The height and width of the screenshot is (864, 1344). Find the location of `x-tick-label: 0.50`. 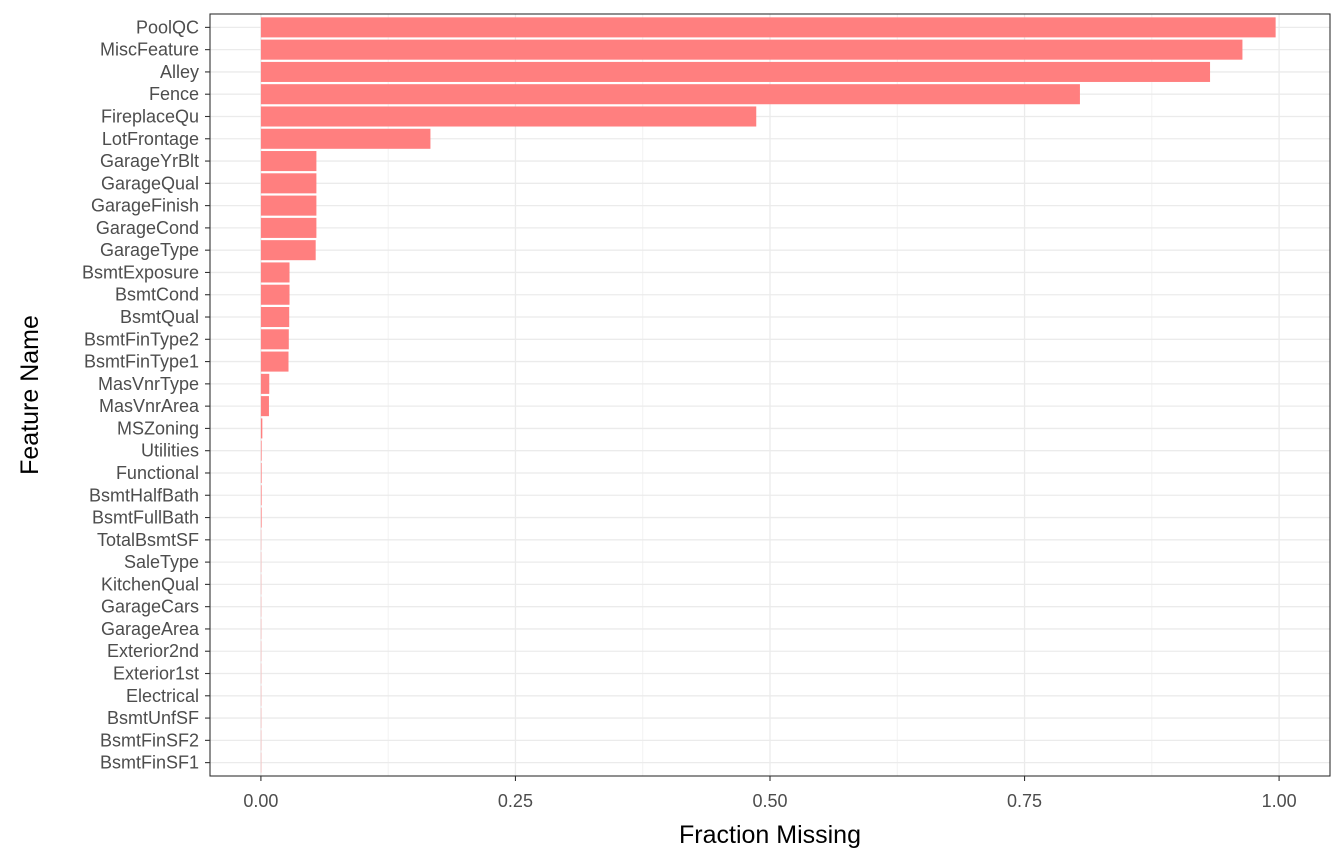

x-tick-label: 0.50 is located at coordinates (769, 801).